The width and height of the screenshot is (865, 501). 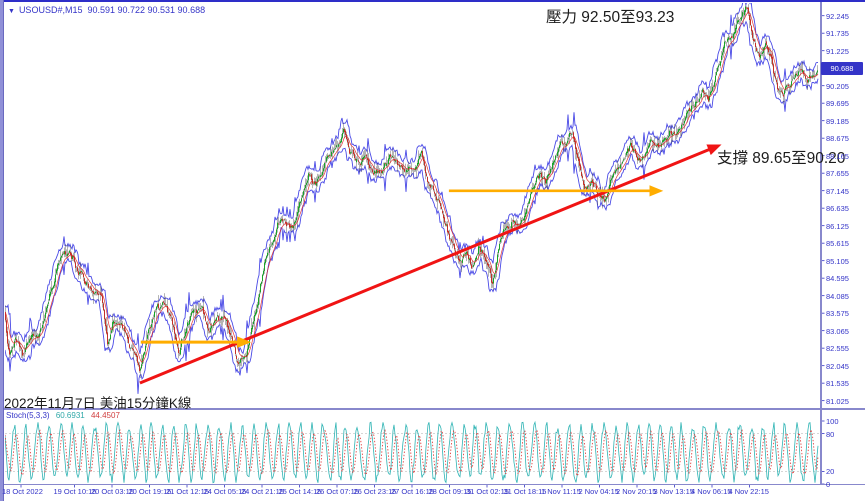 I want to click on chart-title: ▼ USOUSD#,M15 90.591 90.722 90.531 90.688, so click(x=106, y=10).